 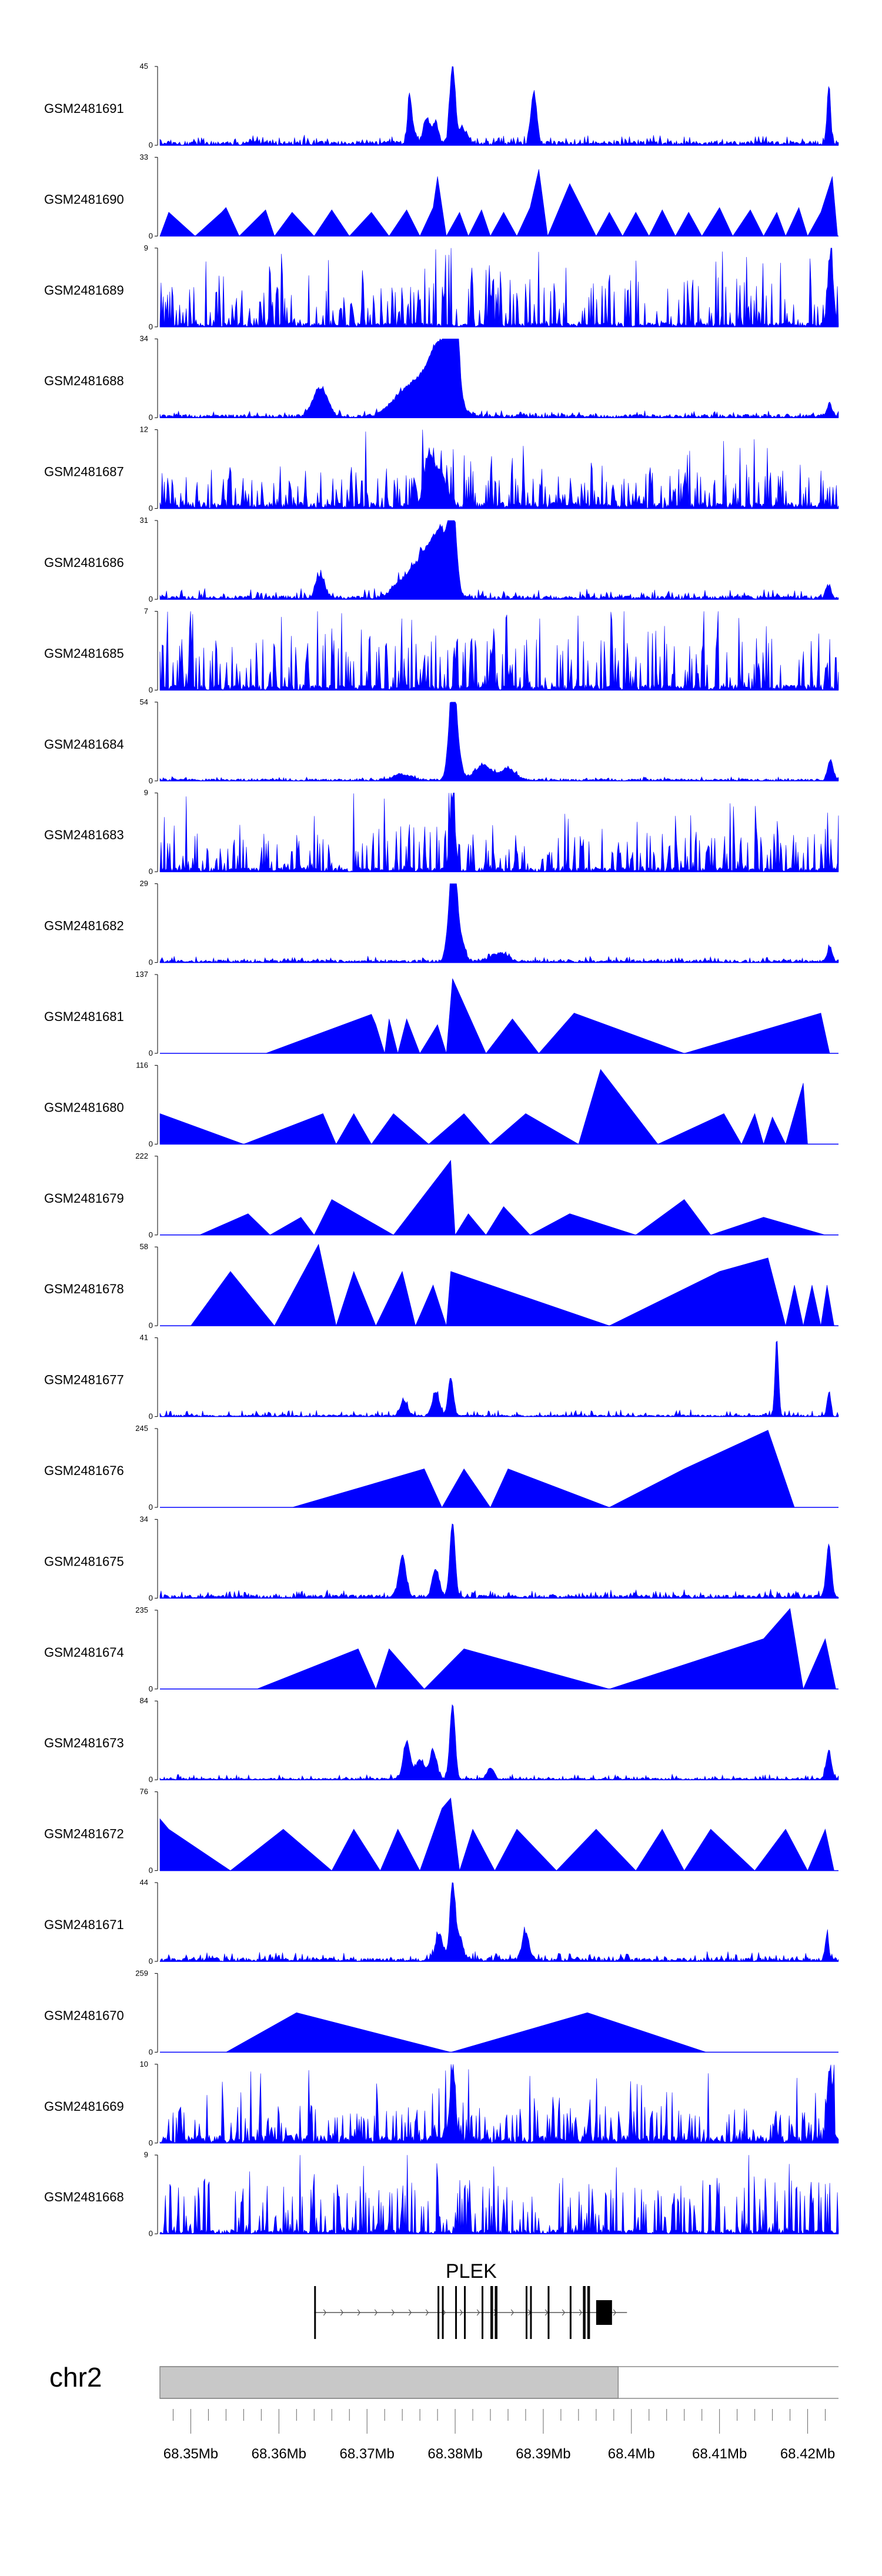 What do you see at coordinates (441, 1286) in the screenshot?
I see `track-GSM2481678: GSM2481678 58 0` at bounding box center [441, 1286].